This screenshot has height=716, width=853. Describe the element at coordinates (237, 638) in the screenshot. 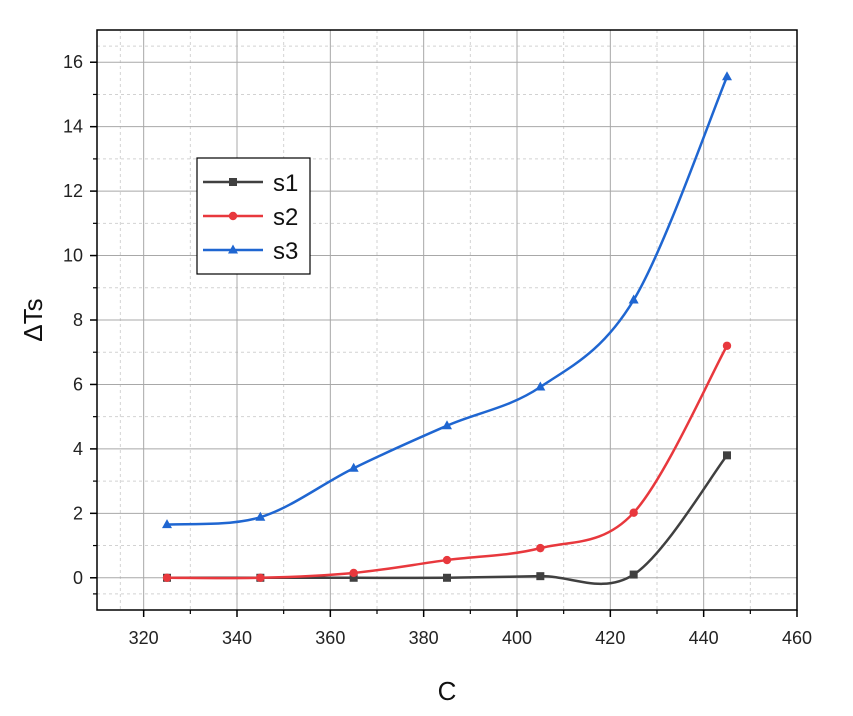

I see `x-tick-label: 340` at that location.